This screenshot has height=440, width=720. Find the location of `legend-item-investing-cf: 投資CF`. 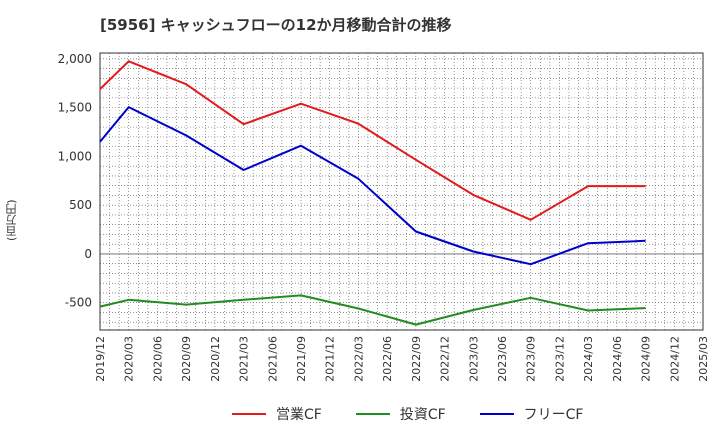

legend-item-investing-cf: 投資CF is located at coordinates (400, 414).